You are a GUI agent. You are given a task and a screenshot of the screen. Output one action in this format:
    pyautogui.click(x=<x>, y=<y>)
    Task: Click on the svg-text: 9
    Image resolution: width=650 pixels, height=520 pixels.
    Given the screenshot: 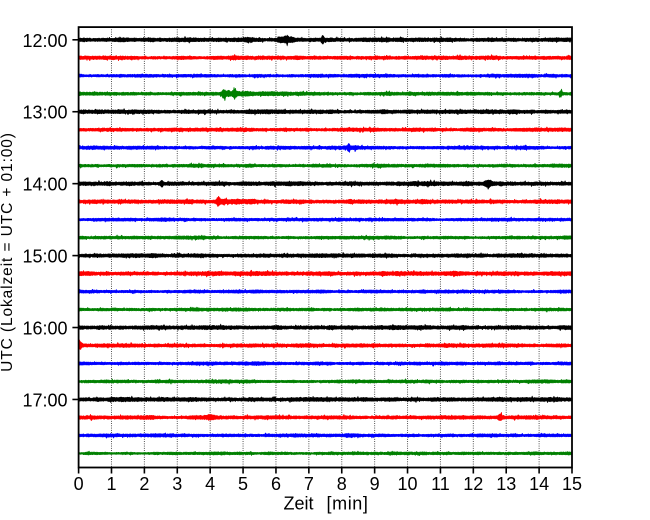 What is the action you would take?
    pyautogui.click(x=375, y=484)
    